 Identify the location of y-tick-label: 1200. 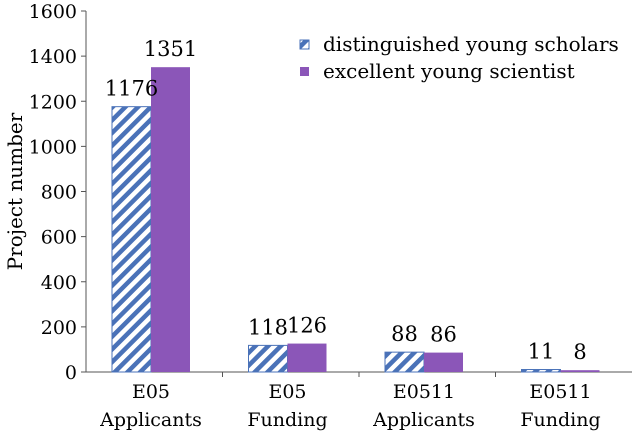
(53, 102).